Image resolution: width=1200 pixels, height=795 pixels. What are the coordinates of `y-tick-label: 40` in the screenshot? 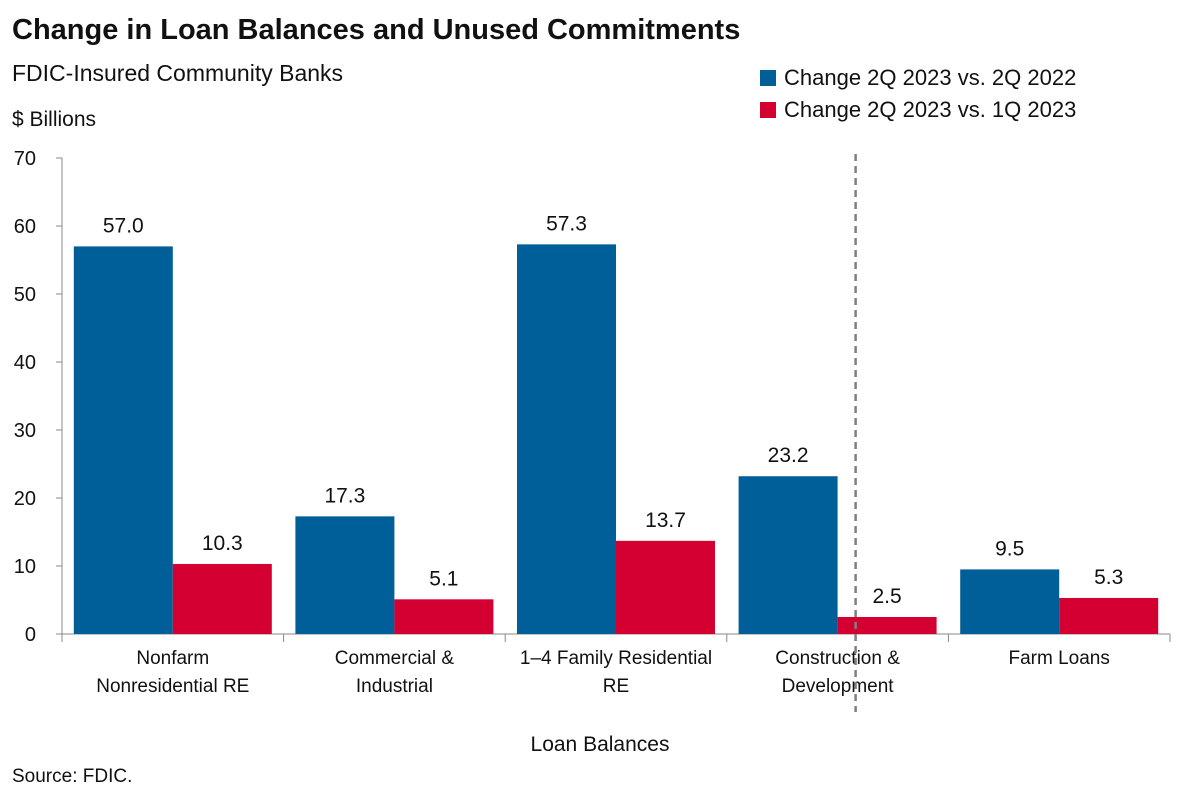 It's located at (25, 363).